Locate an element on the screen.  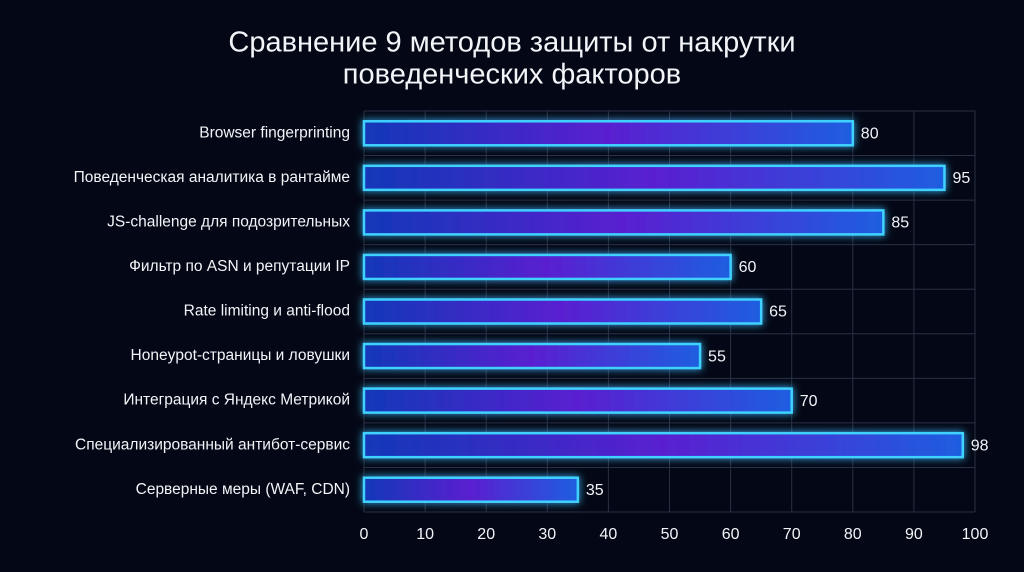
y-tick-label: Интеграция с Яндекс Метрикой is located at coordinates (236, 400).